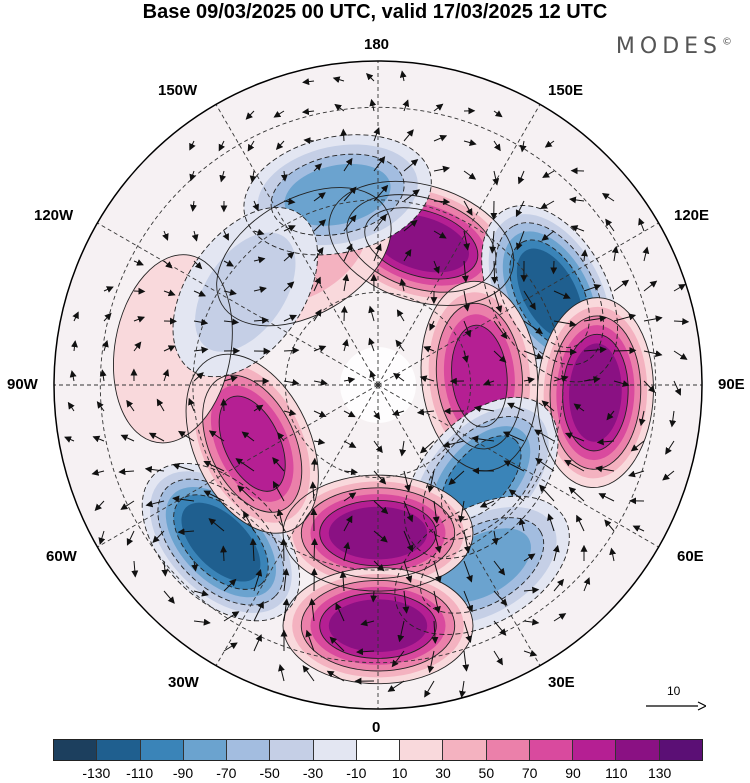 This screenshot has width=750, height=783. I want to click on colorbar-tick-label: -90, so click(183, 773).